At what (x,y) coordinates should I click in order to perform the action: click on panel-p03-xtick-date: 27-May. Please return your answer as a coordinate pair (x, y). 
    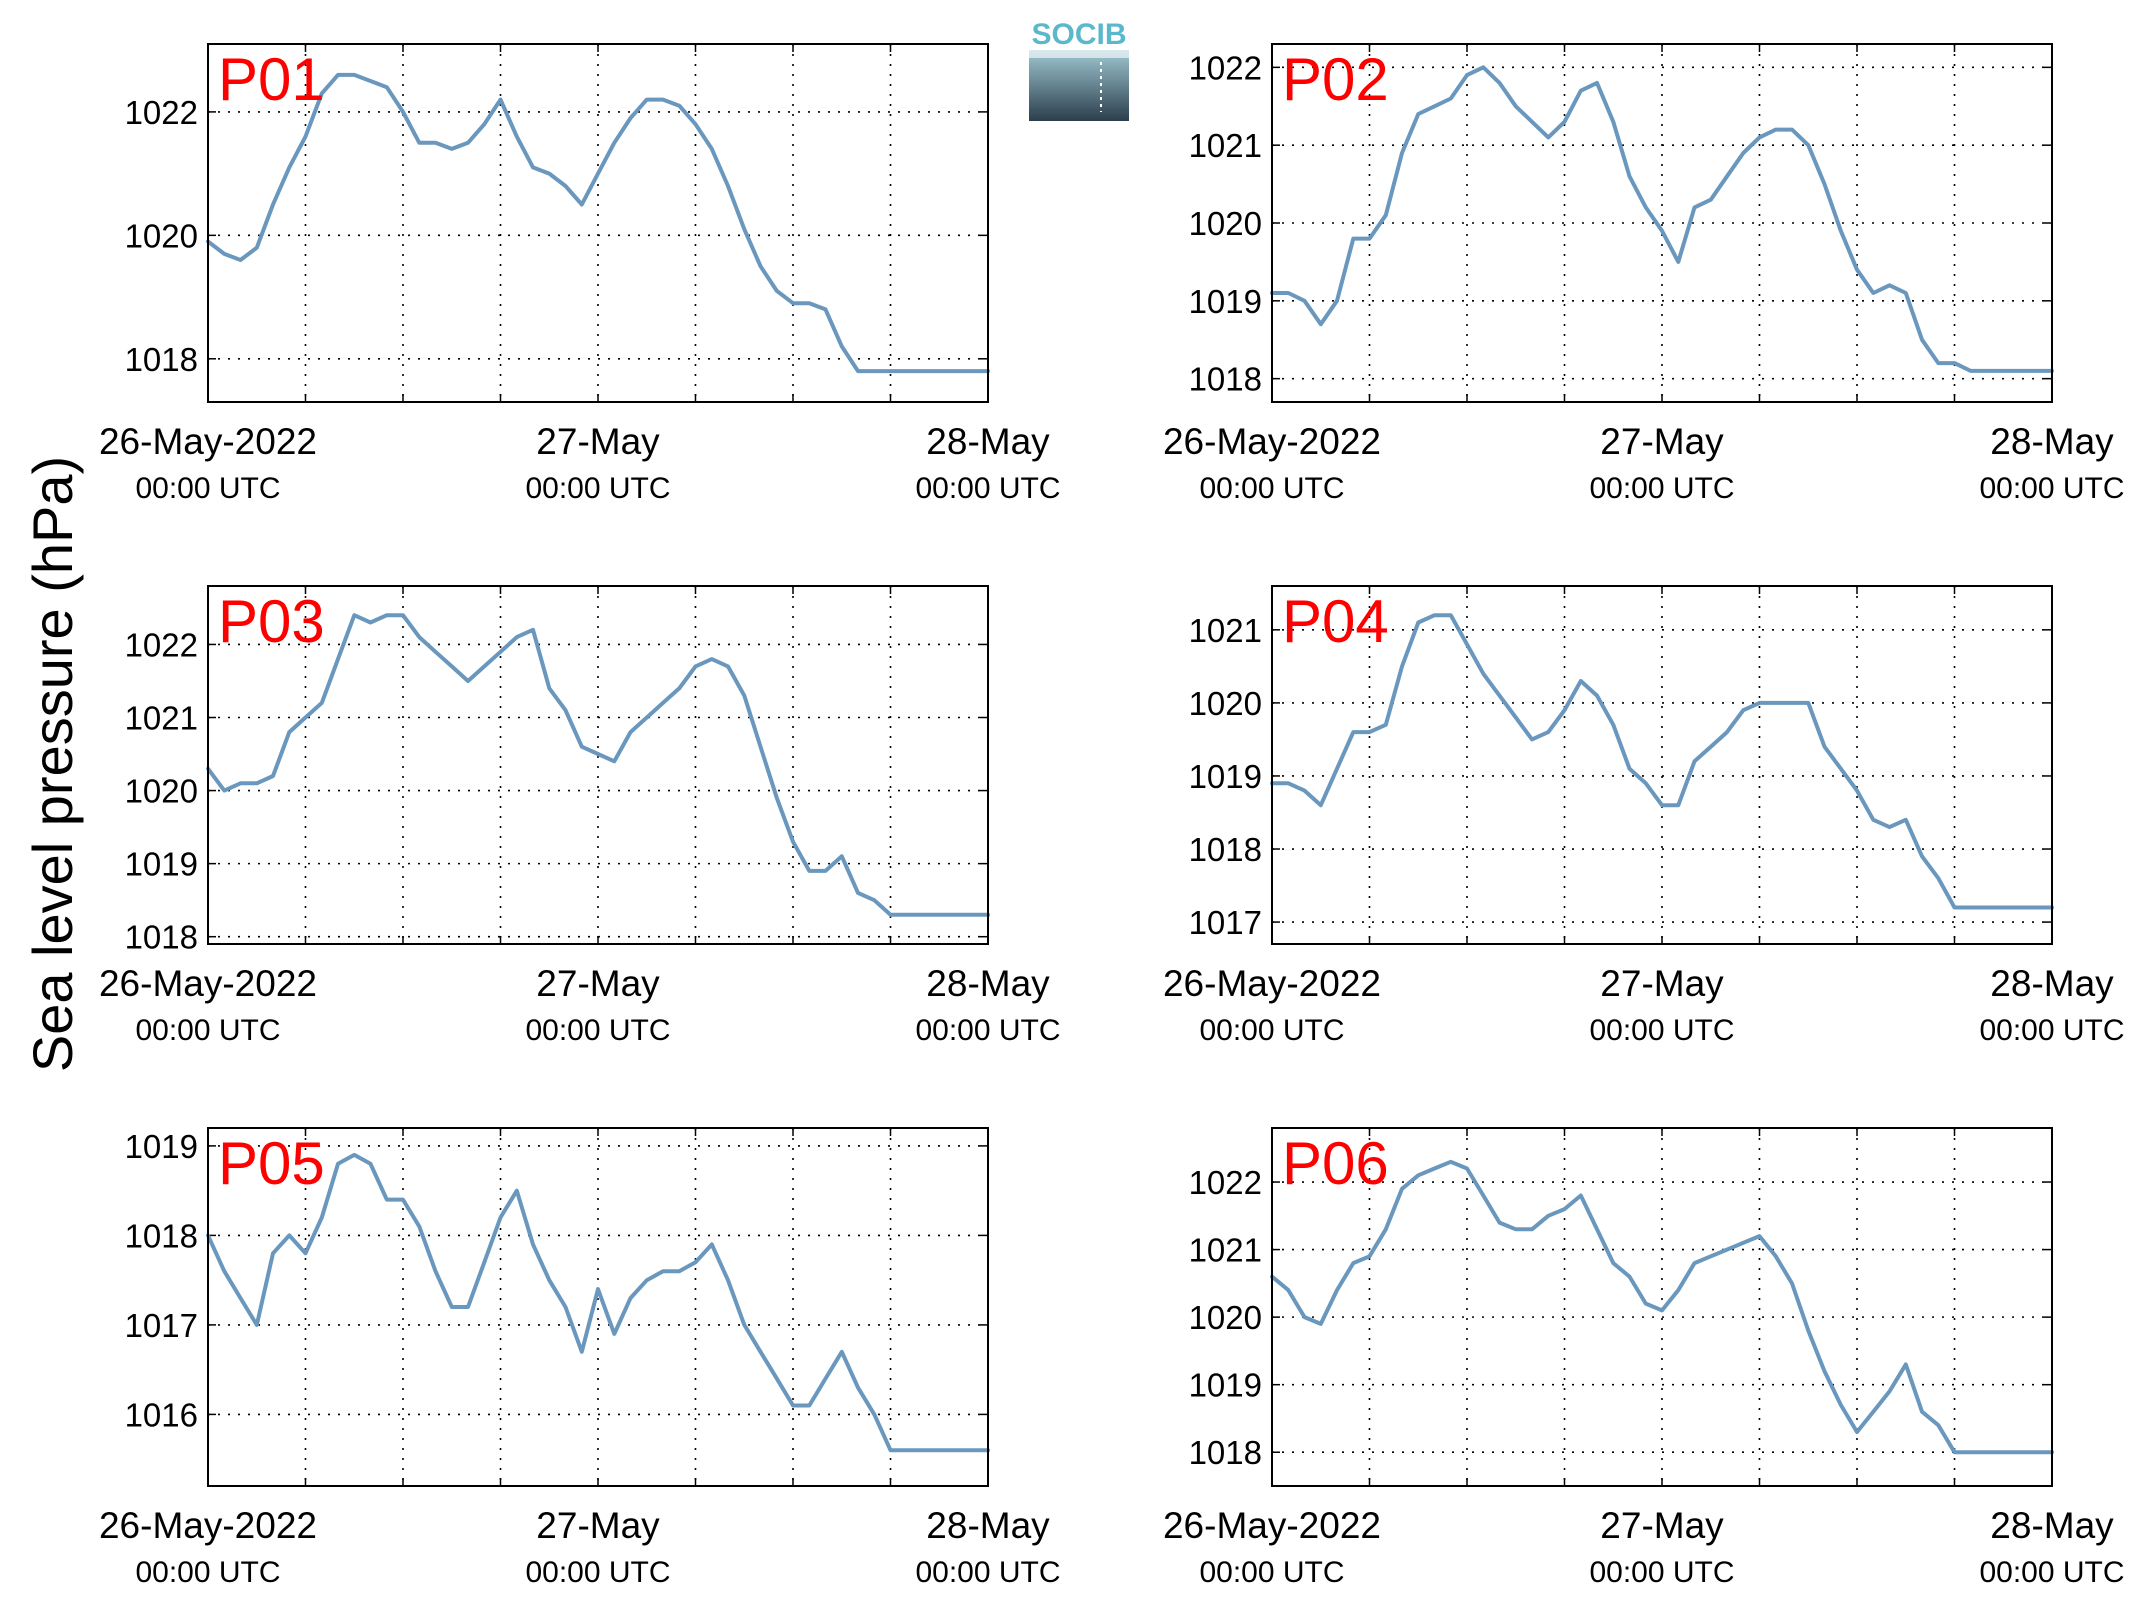
    Looking at the image, I should click on (598, 983).